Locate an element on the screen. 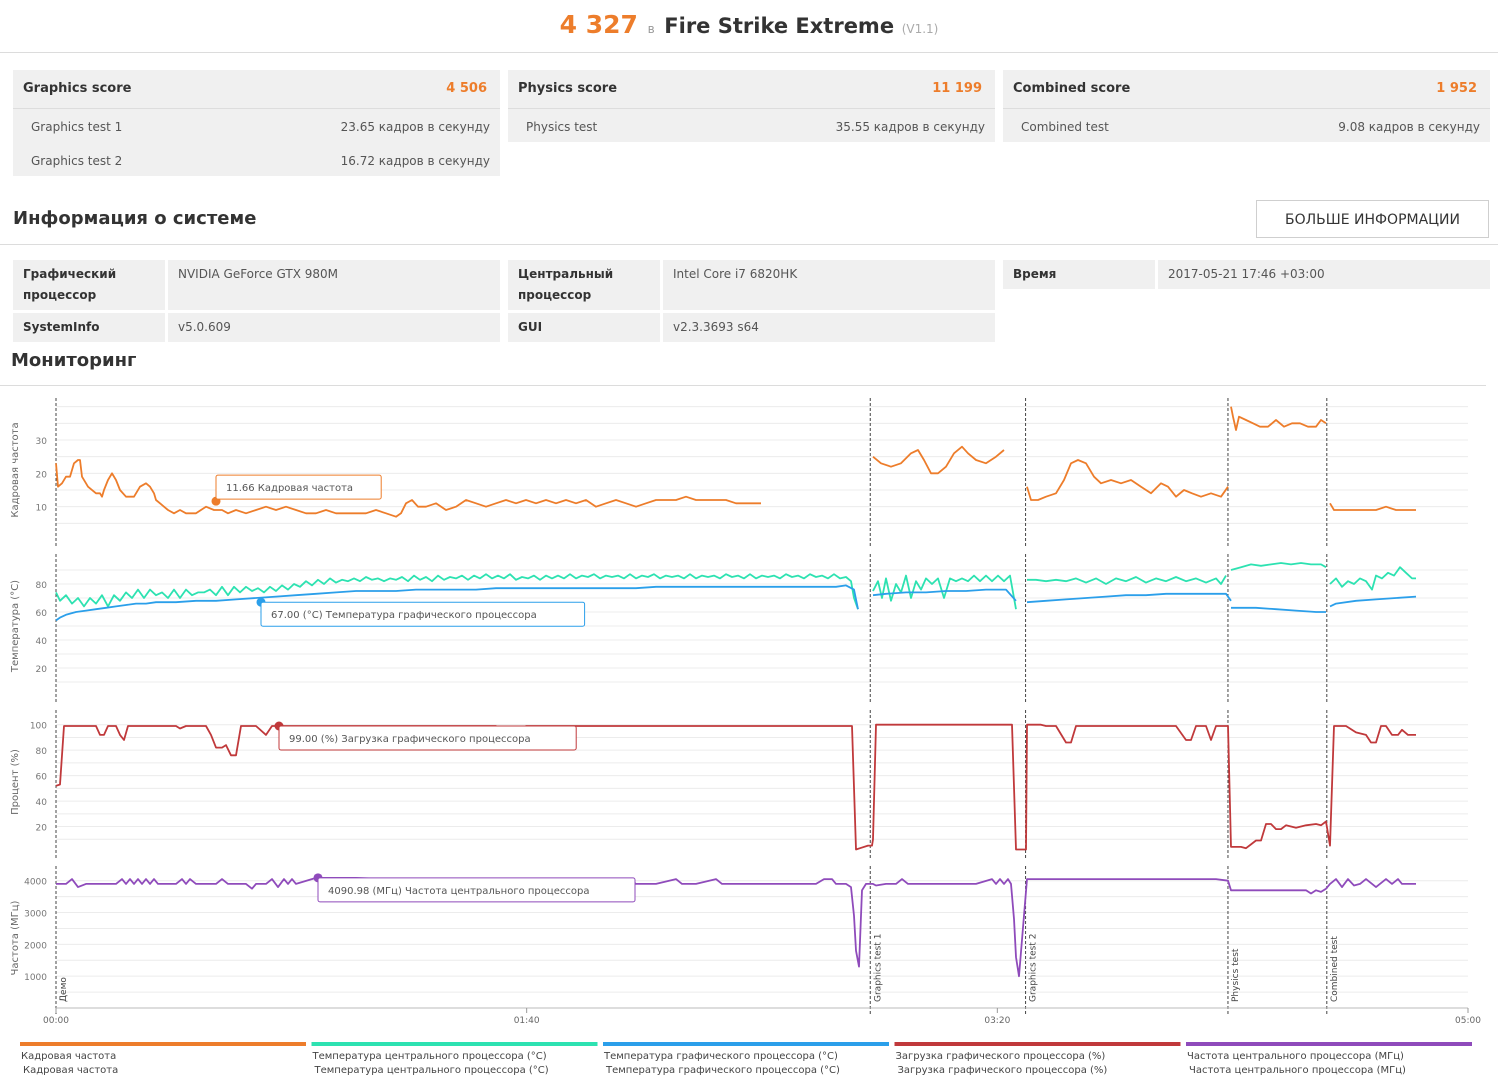 This screenshot has height=1092, width=1498. y-tick-label: 30 is located at coordinates (42, 442).